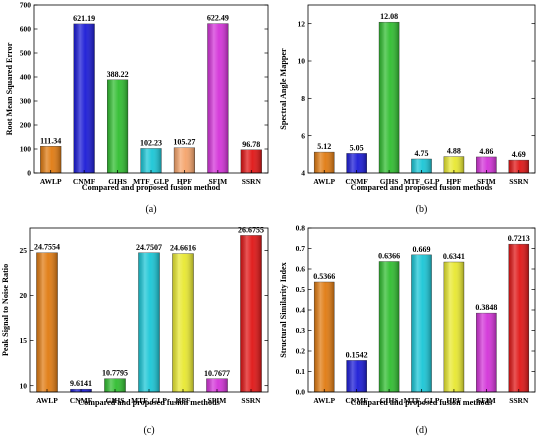 This screenshot has width=550, height=442. What do you see at coordinates (149, 400) in the screenshot?
I see `chart-c-x-tick-label: MTF_GLP` at bounding box center [149, 400].